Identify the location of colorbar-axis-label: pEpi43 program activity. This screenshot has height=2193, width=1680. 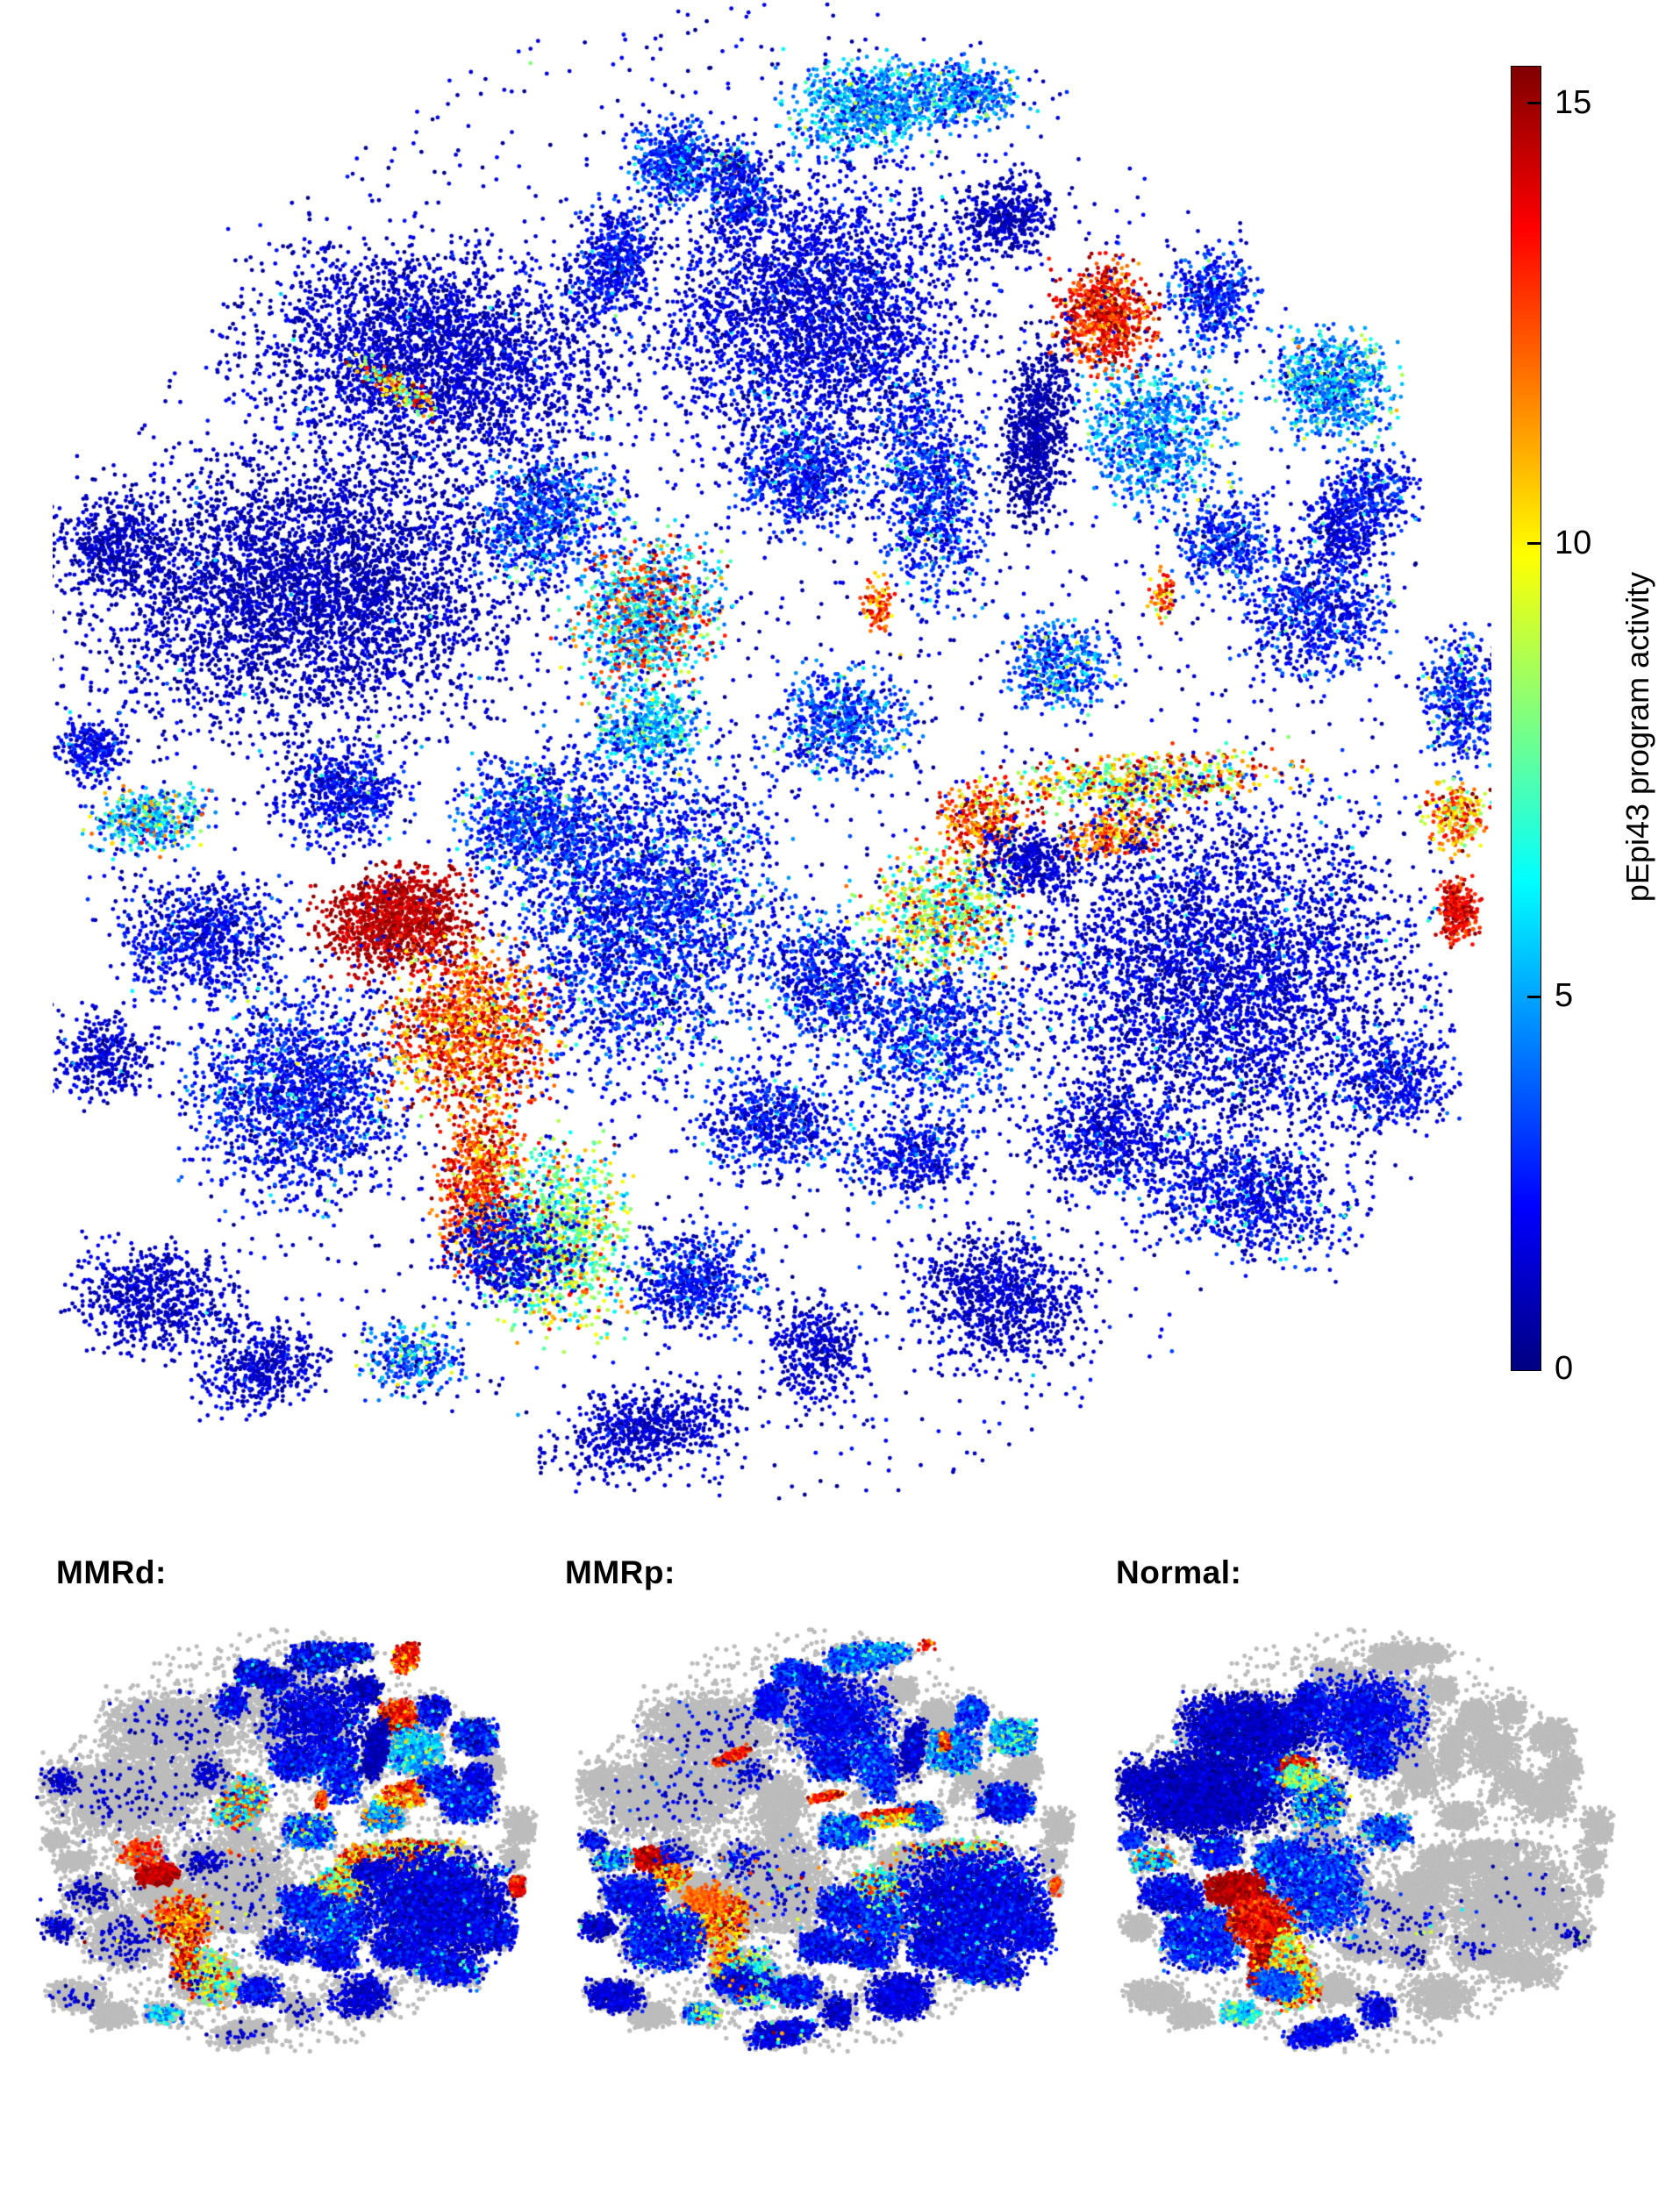
(1637, 737).